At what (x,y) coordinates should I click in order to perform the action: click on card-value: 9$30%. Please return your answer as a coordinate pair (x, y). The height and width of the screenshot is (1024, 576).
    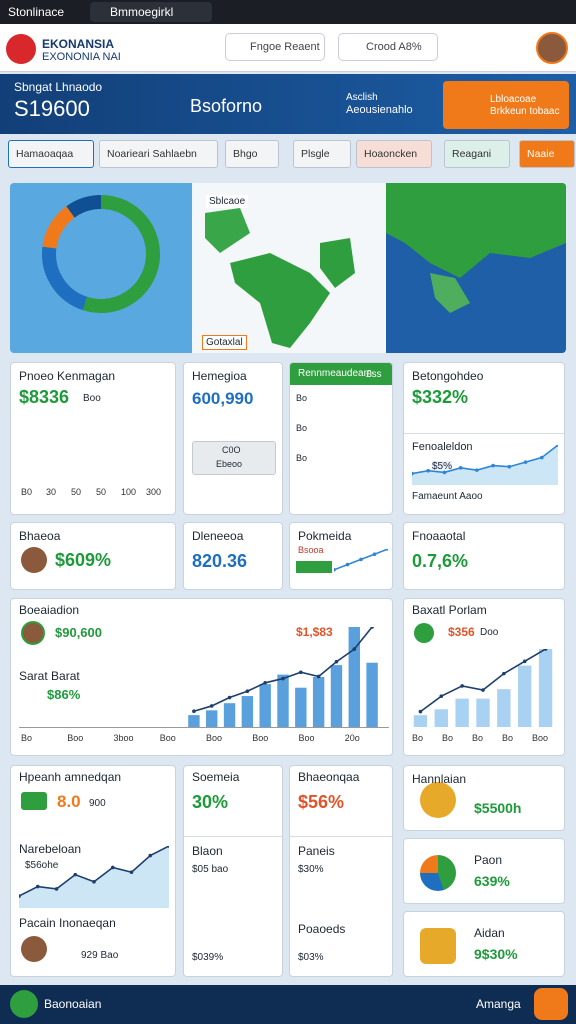
    Looking at the image, I should click on (496, 954).